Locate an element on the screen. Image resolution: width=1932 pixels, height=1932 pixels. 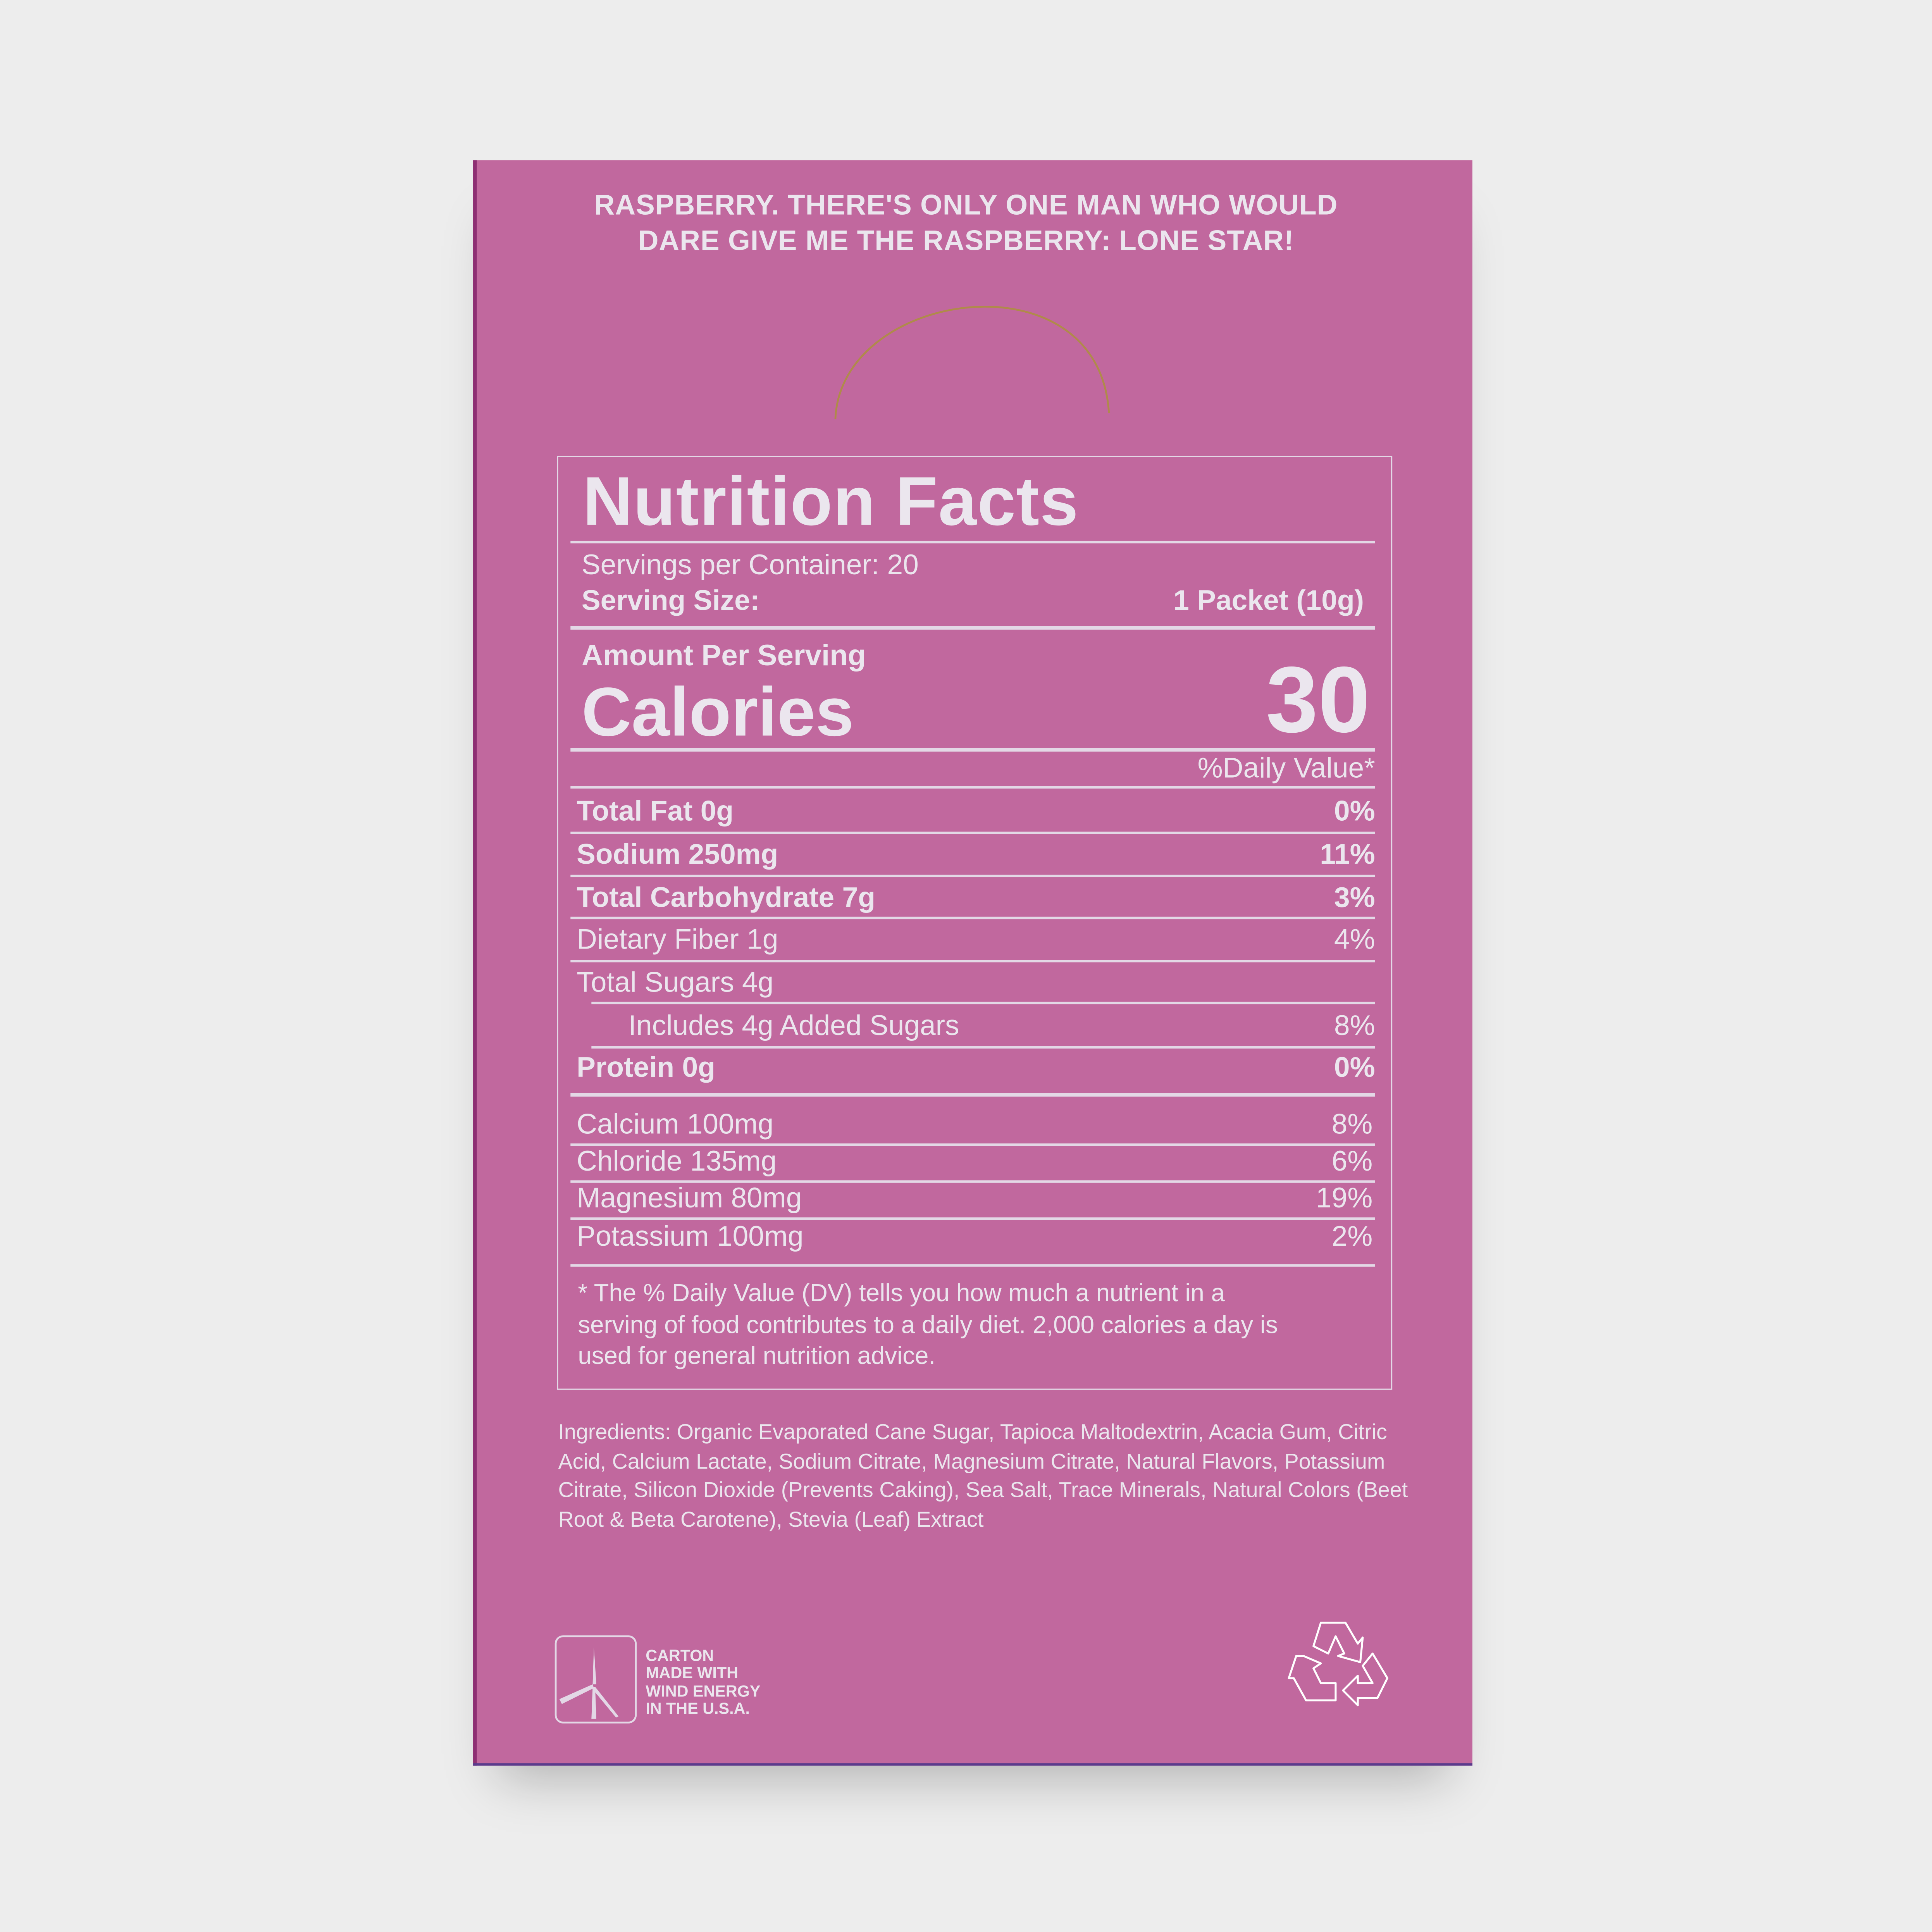
mineral-dv: 6% is located at coordinates (1352, 1161).